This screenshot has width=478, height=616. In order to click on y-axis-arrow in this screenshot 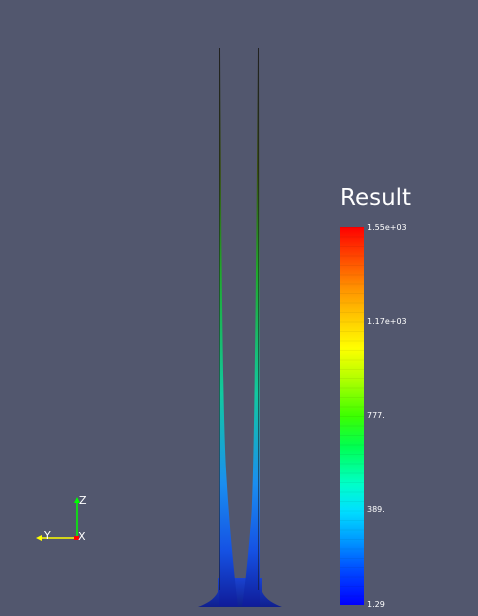, I will do `click(39, 538)`.